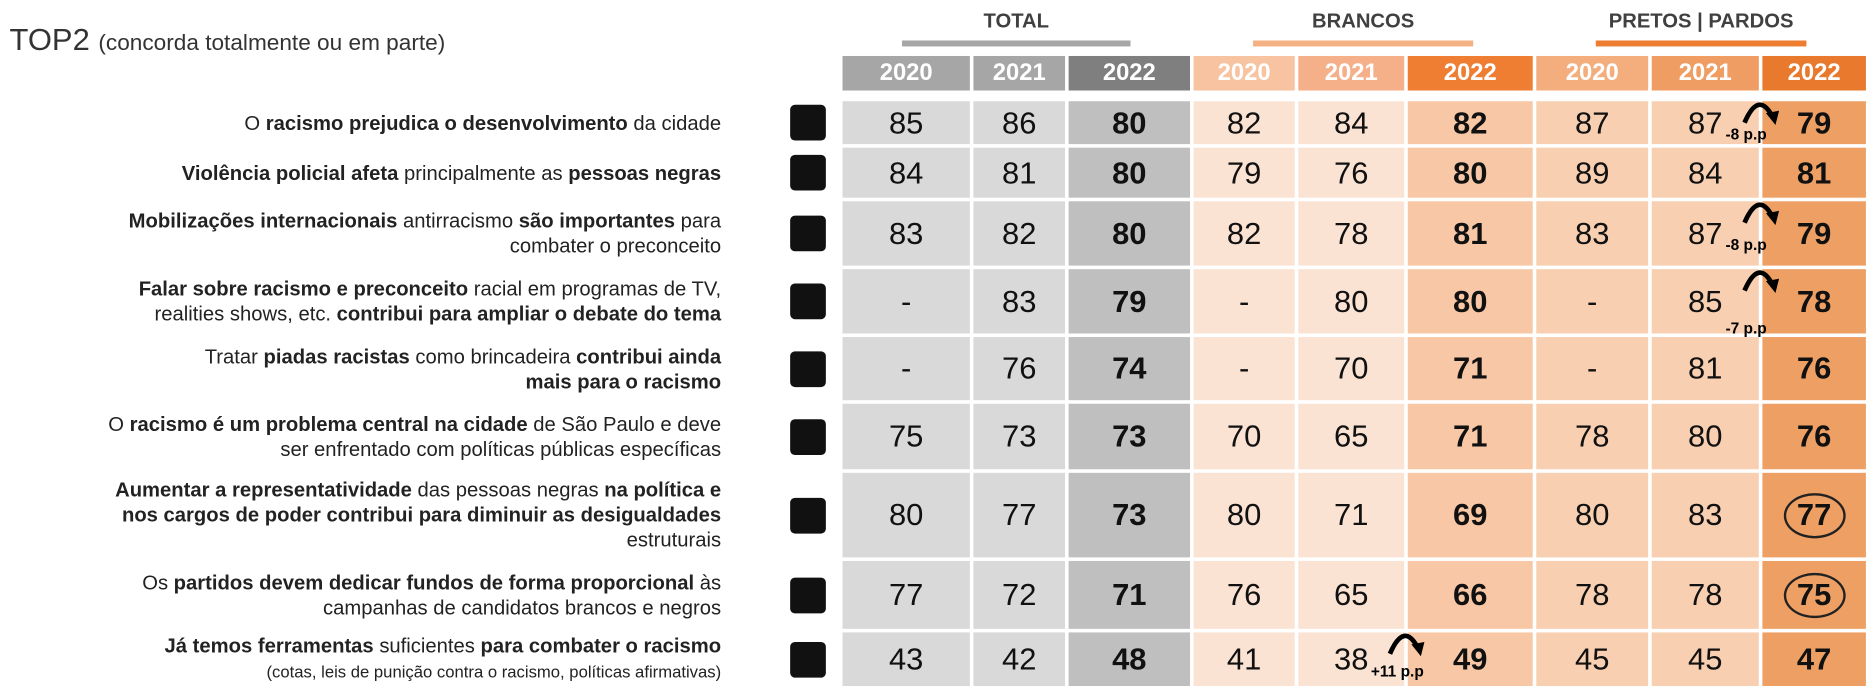 The height and width of the screenshot is (686, 1866). Describe the element at coordinates (529, 314) in the screenshot. I see `label-text: contribui para ampliar o debate do tema` at that location.